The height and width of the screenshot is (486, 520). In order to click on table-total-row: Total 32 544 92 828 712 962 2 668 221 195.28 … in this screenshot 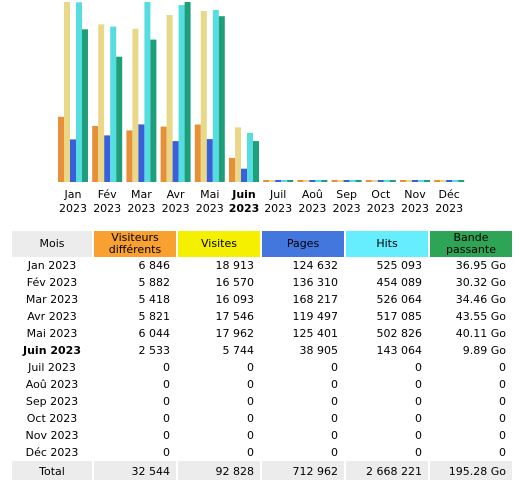, I will do `click(262, 470)`.